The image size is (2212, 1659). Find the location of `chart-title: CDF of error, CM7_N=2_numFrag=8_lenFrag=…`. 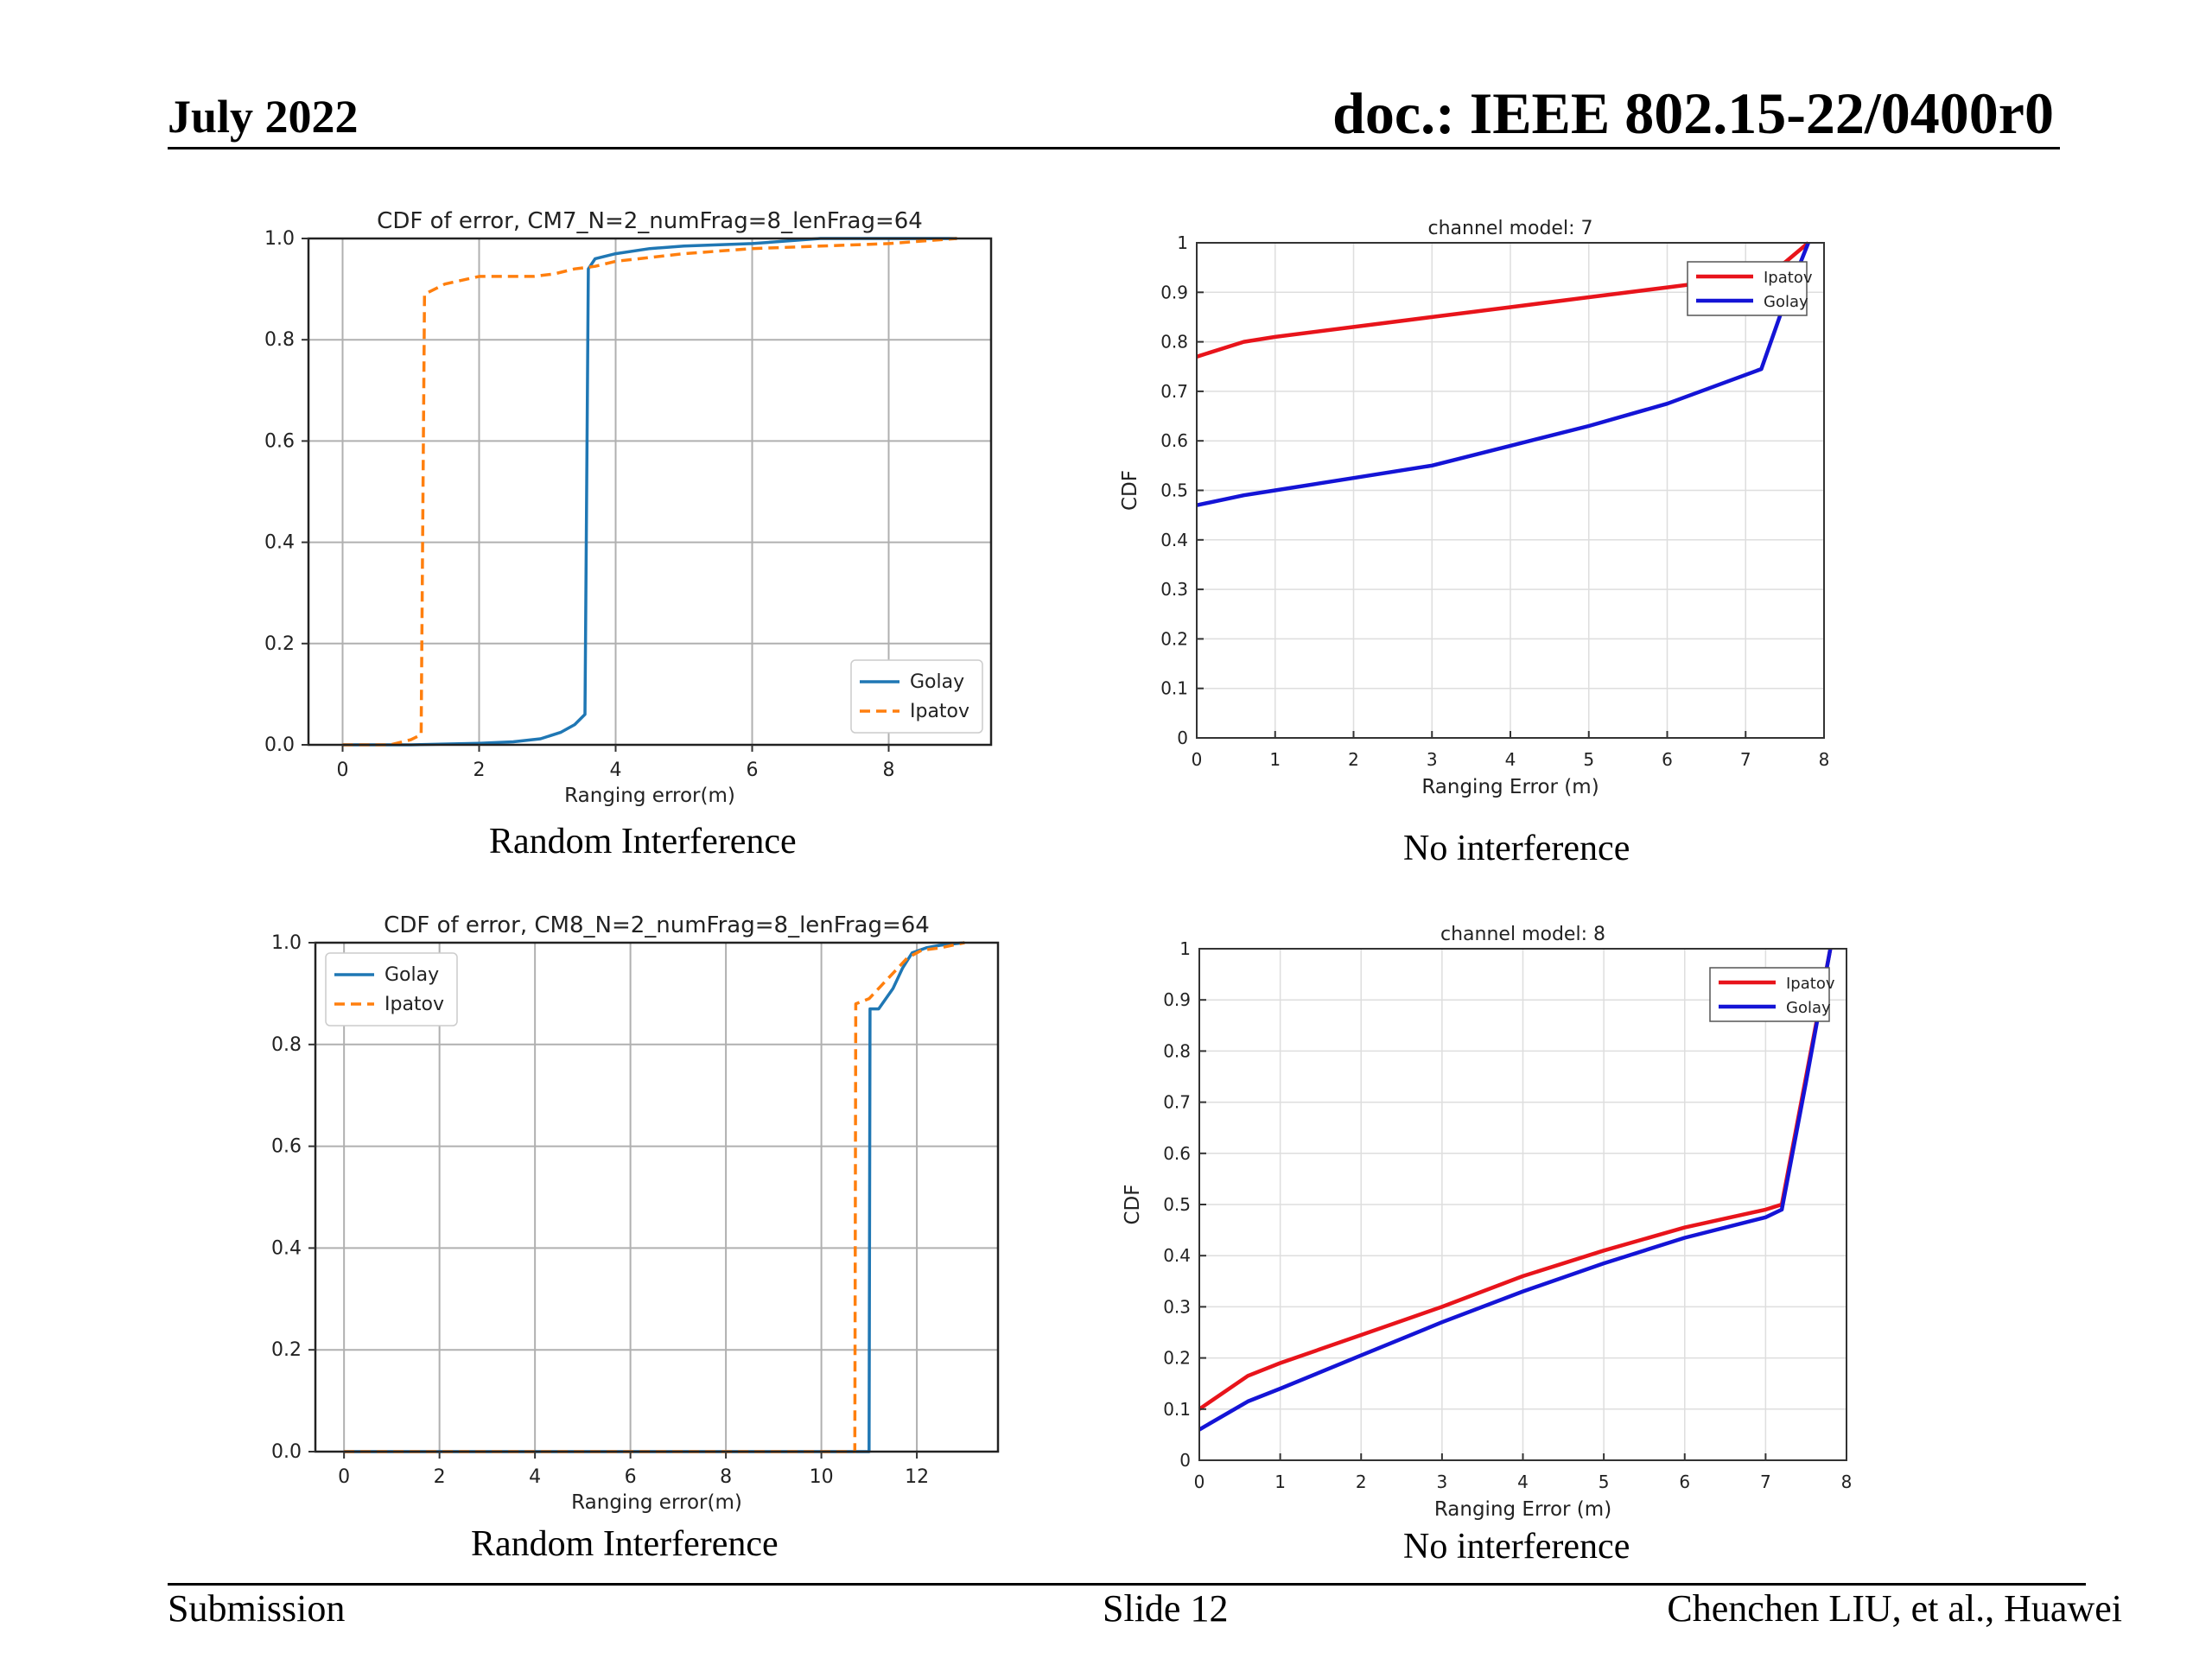

chart-title: CDF of error, CM7_N=2_numFrag=8_lenFrag=… is located at coordinates (650, 221).